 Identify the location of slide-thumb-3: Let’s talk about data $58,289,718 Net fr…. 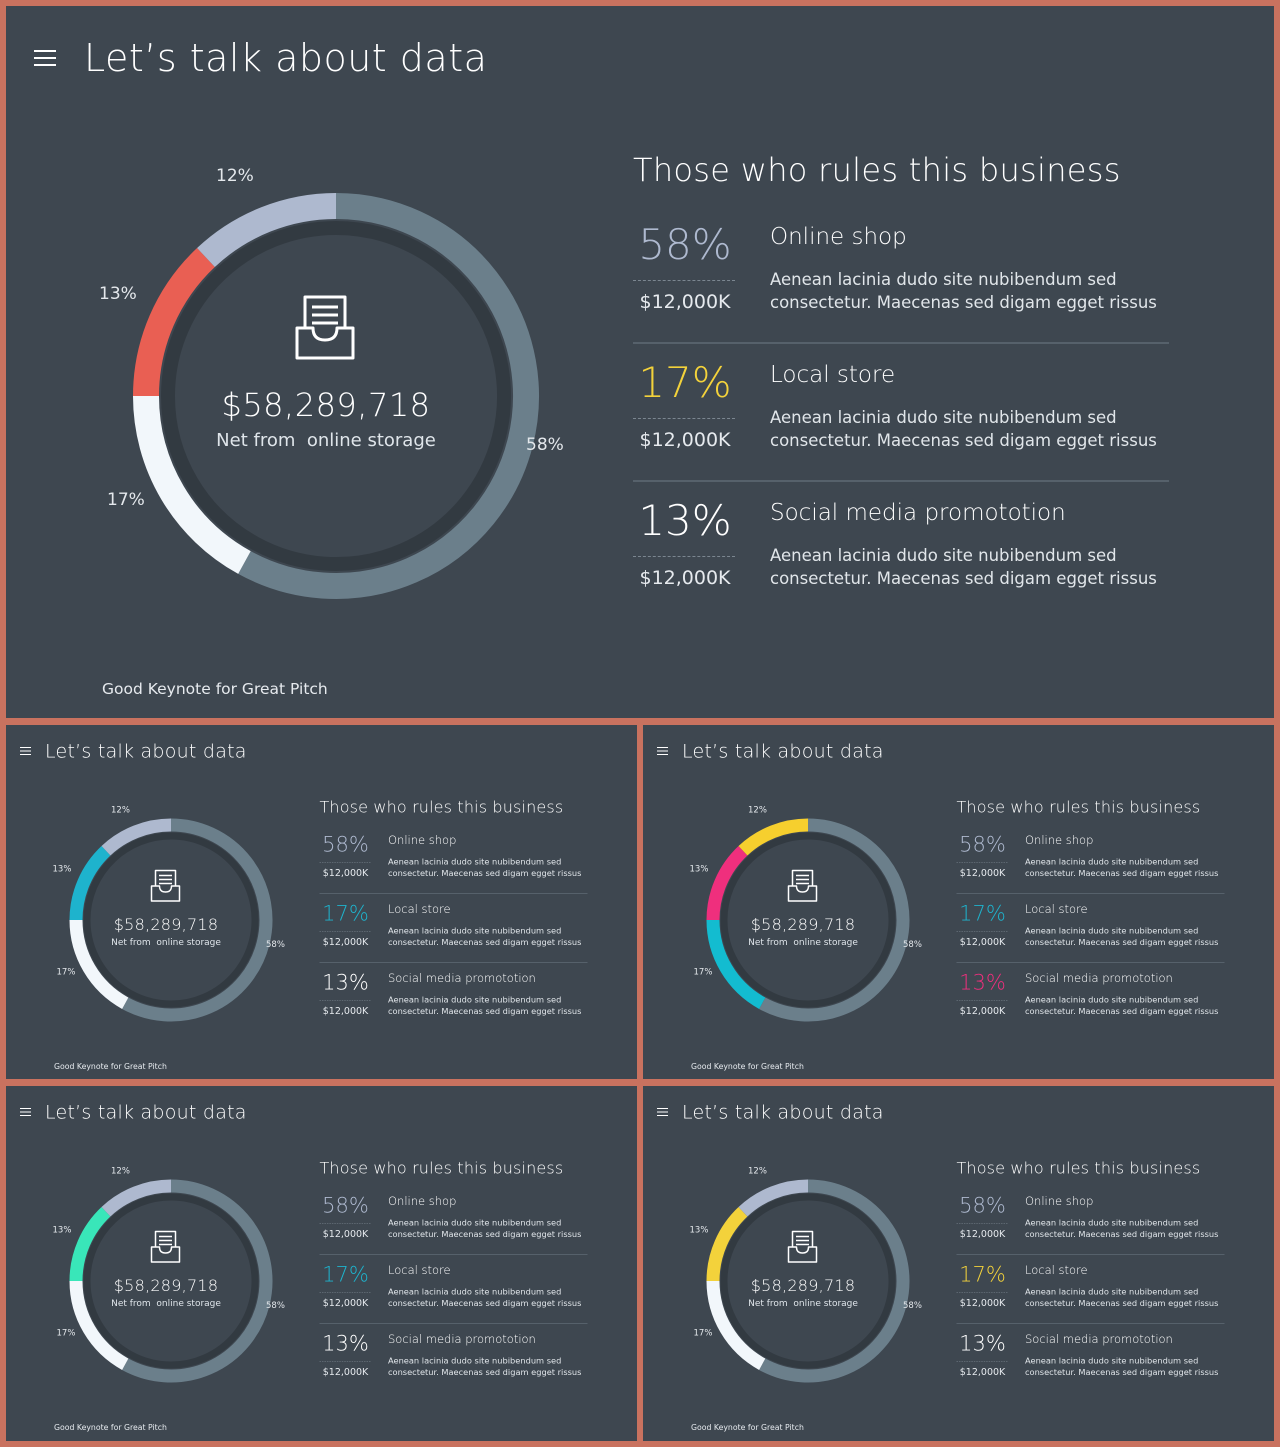
(321, 1263).